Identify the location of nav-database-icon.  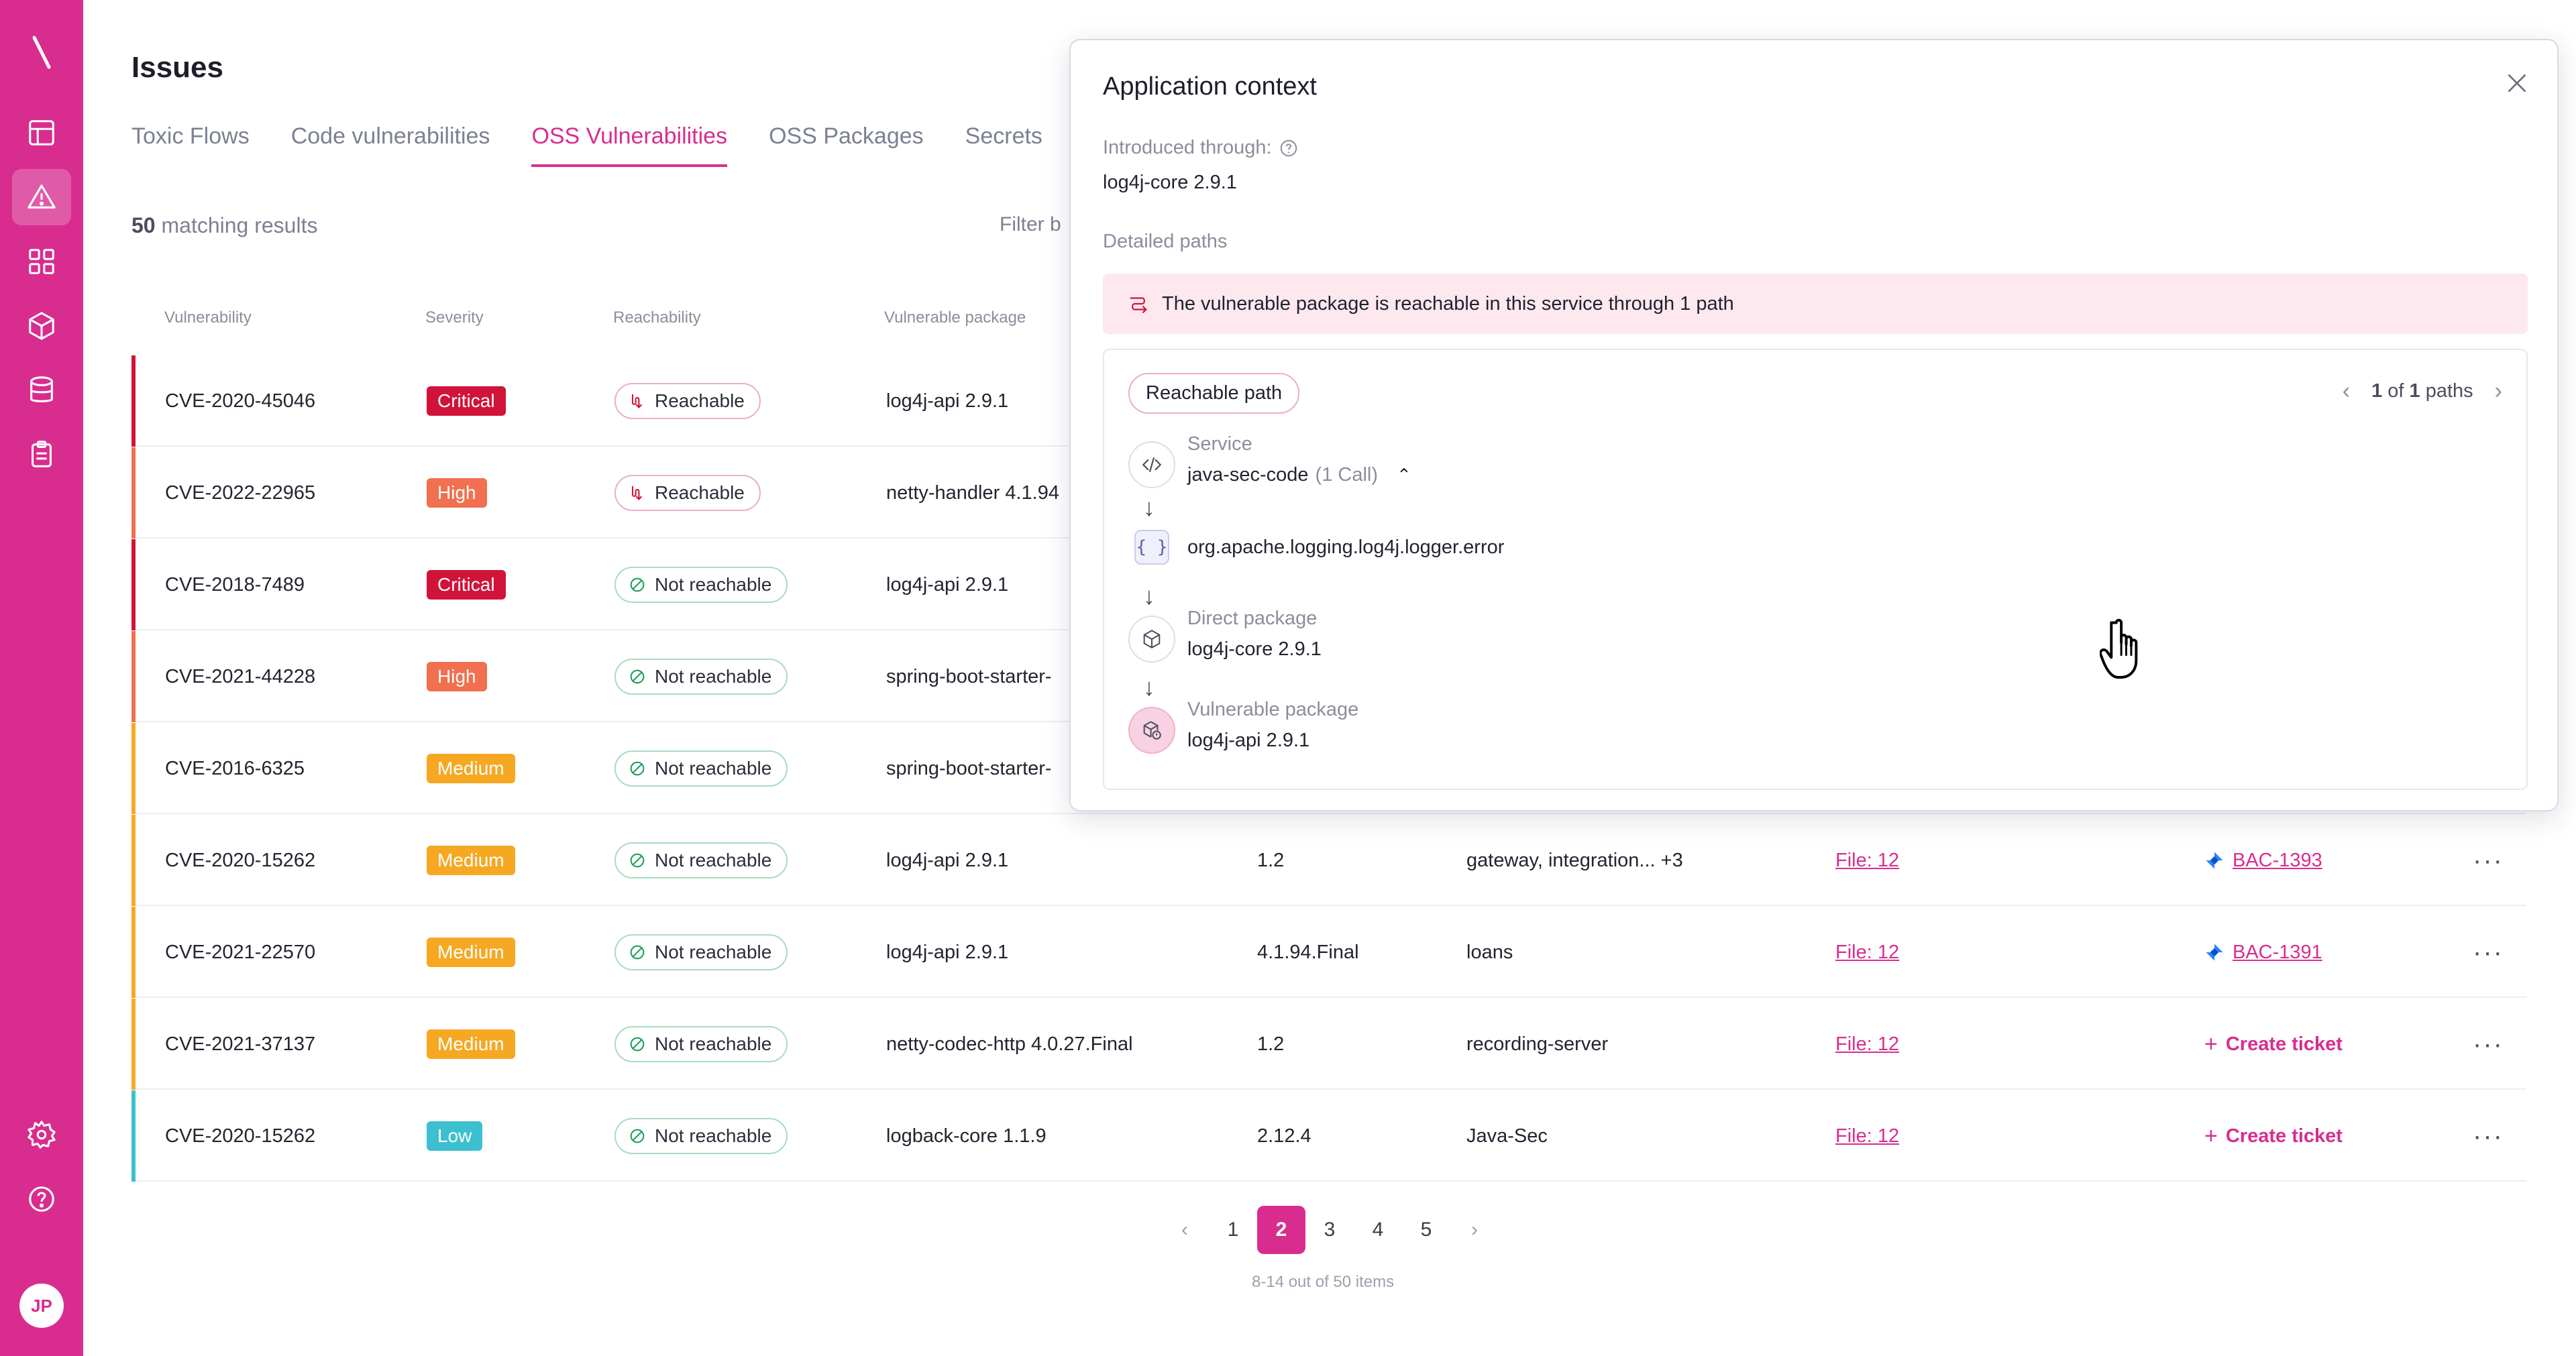
(41, 390).